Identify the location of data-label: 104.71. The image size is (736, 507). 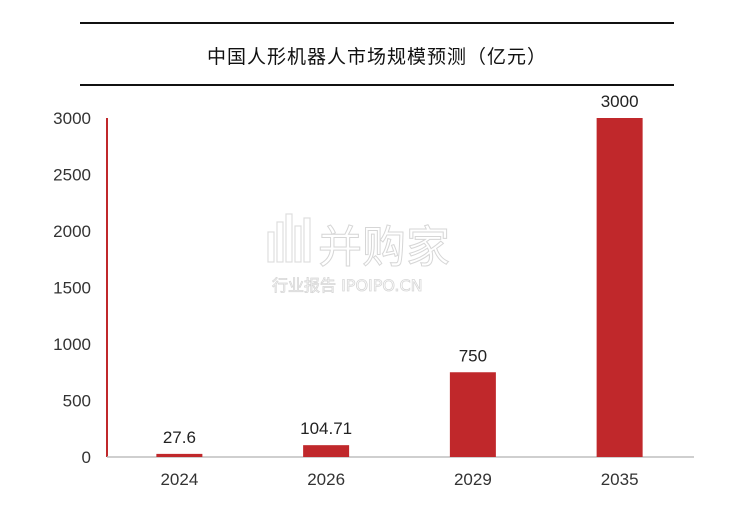
(326, 428).